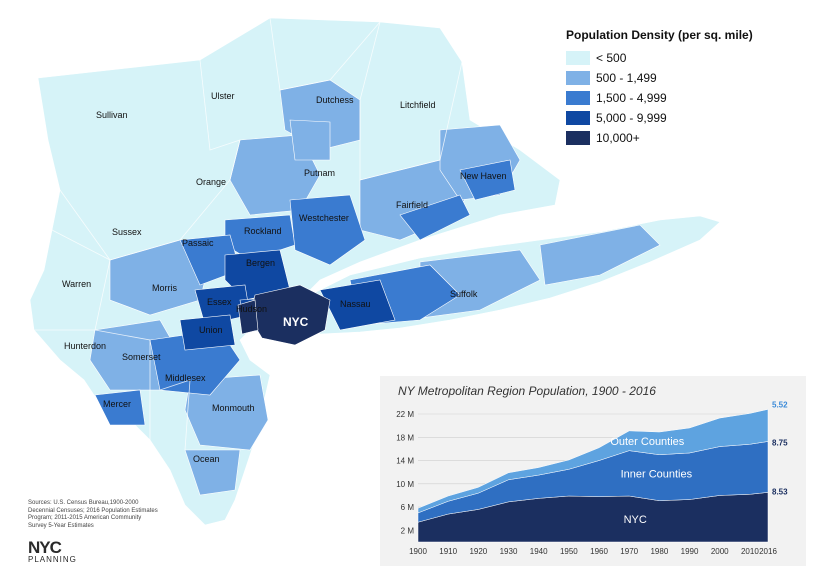  Describe the element at coordinates (635, 520) in the screenshot. I see `series-label: NYC` at that location.